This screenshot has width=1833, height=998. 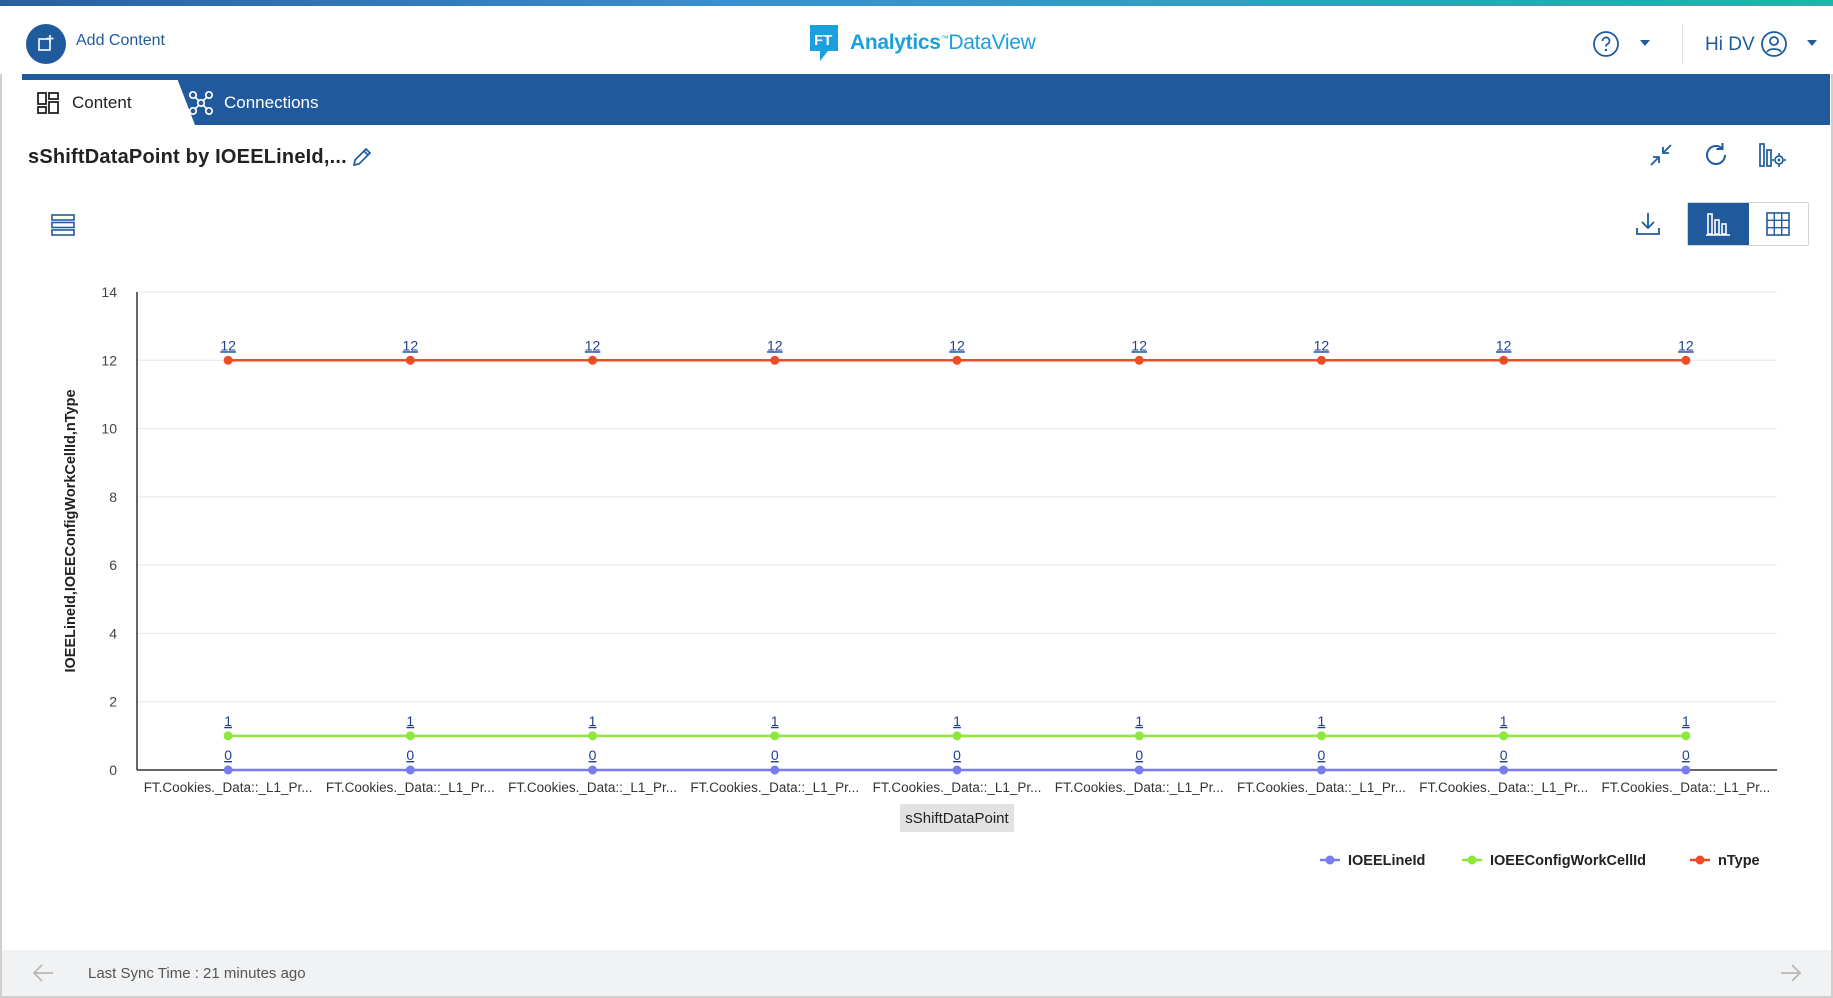 I want to click on view-toggle, so click(x=1748, y=224).